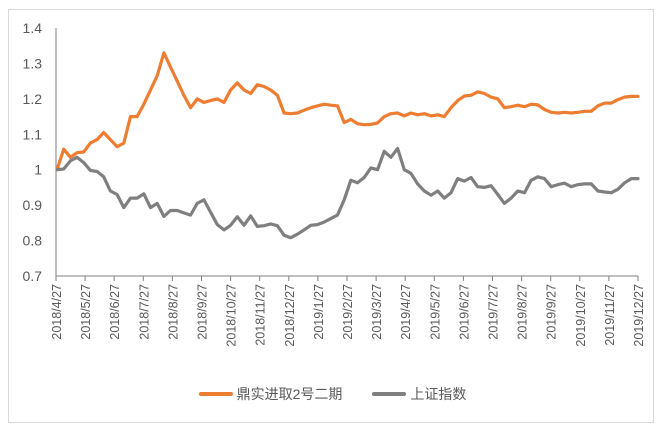  Describe the element at coordinates (173, 312) in the screenshot. I see `x-tick-label: 2018/8/27` at that location.